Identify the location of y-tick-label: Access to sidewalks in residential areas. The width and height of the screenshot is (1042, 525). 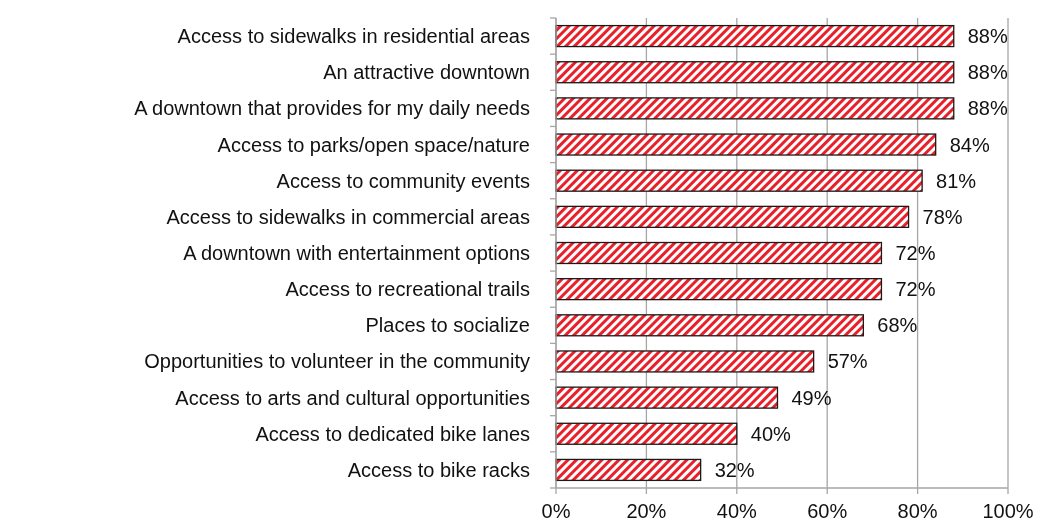
(353, 36).